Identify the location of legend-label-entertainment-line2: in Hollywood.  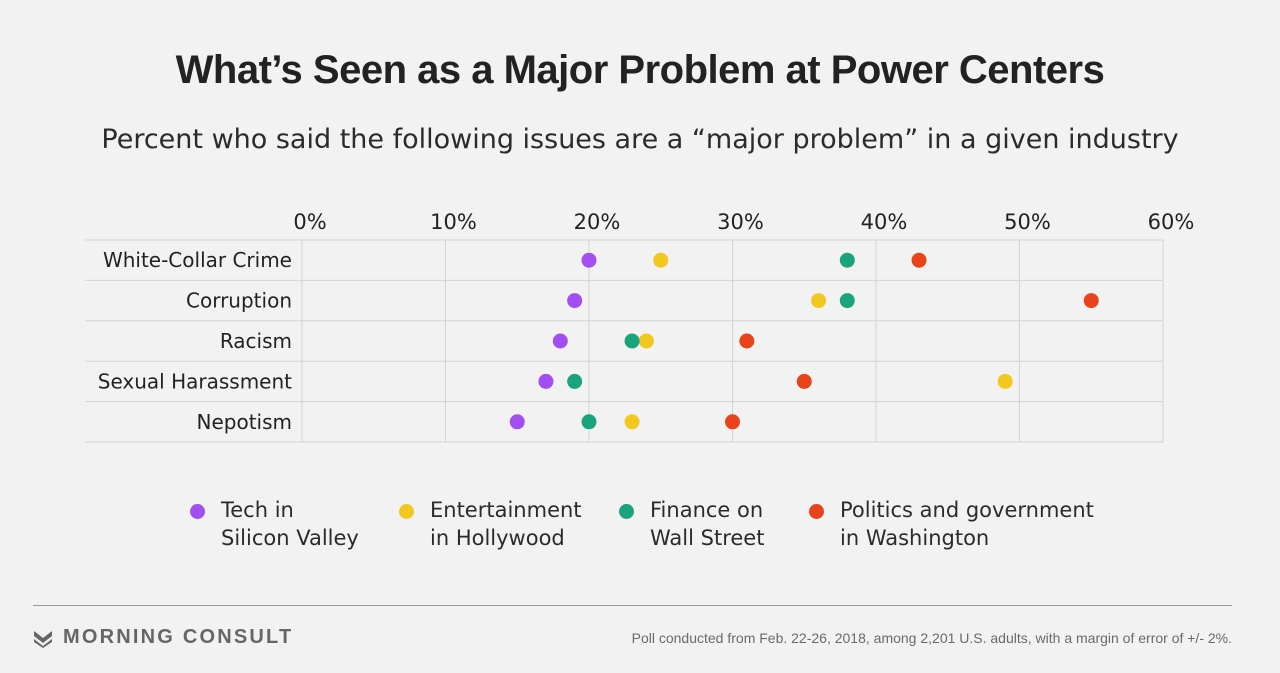
(497, 538).